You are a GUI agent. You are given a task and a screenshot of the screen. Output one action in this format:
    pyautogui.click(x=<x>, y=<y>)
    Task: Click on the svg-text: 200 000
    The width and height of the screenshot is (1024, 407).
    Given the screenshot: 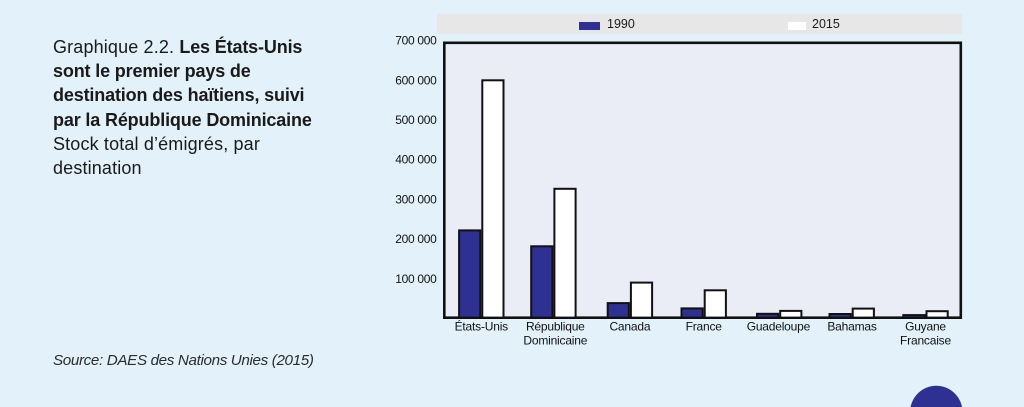 What is the action you would take?
    pyautogui.click(x=416, y=239)
    